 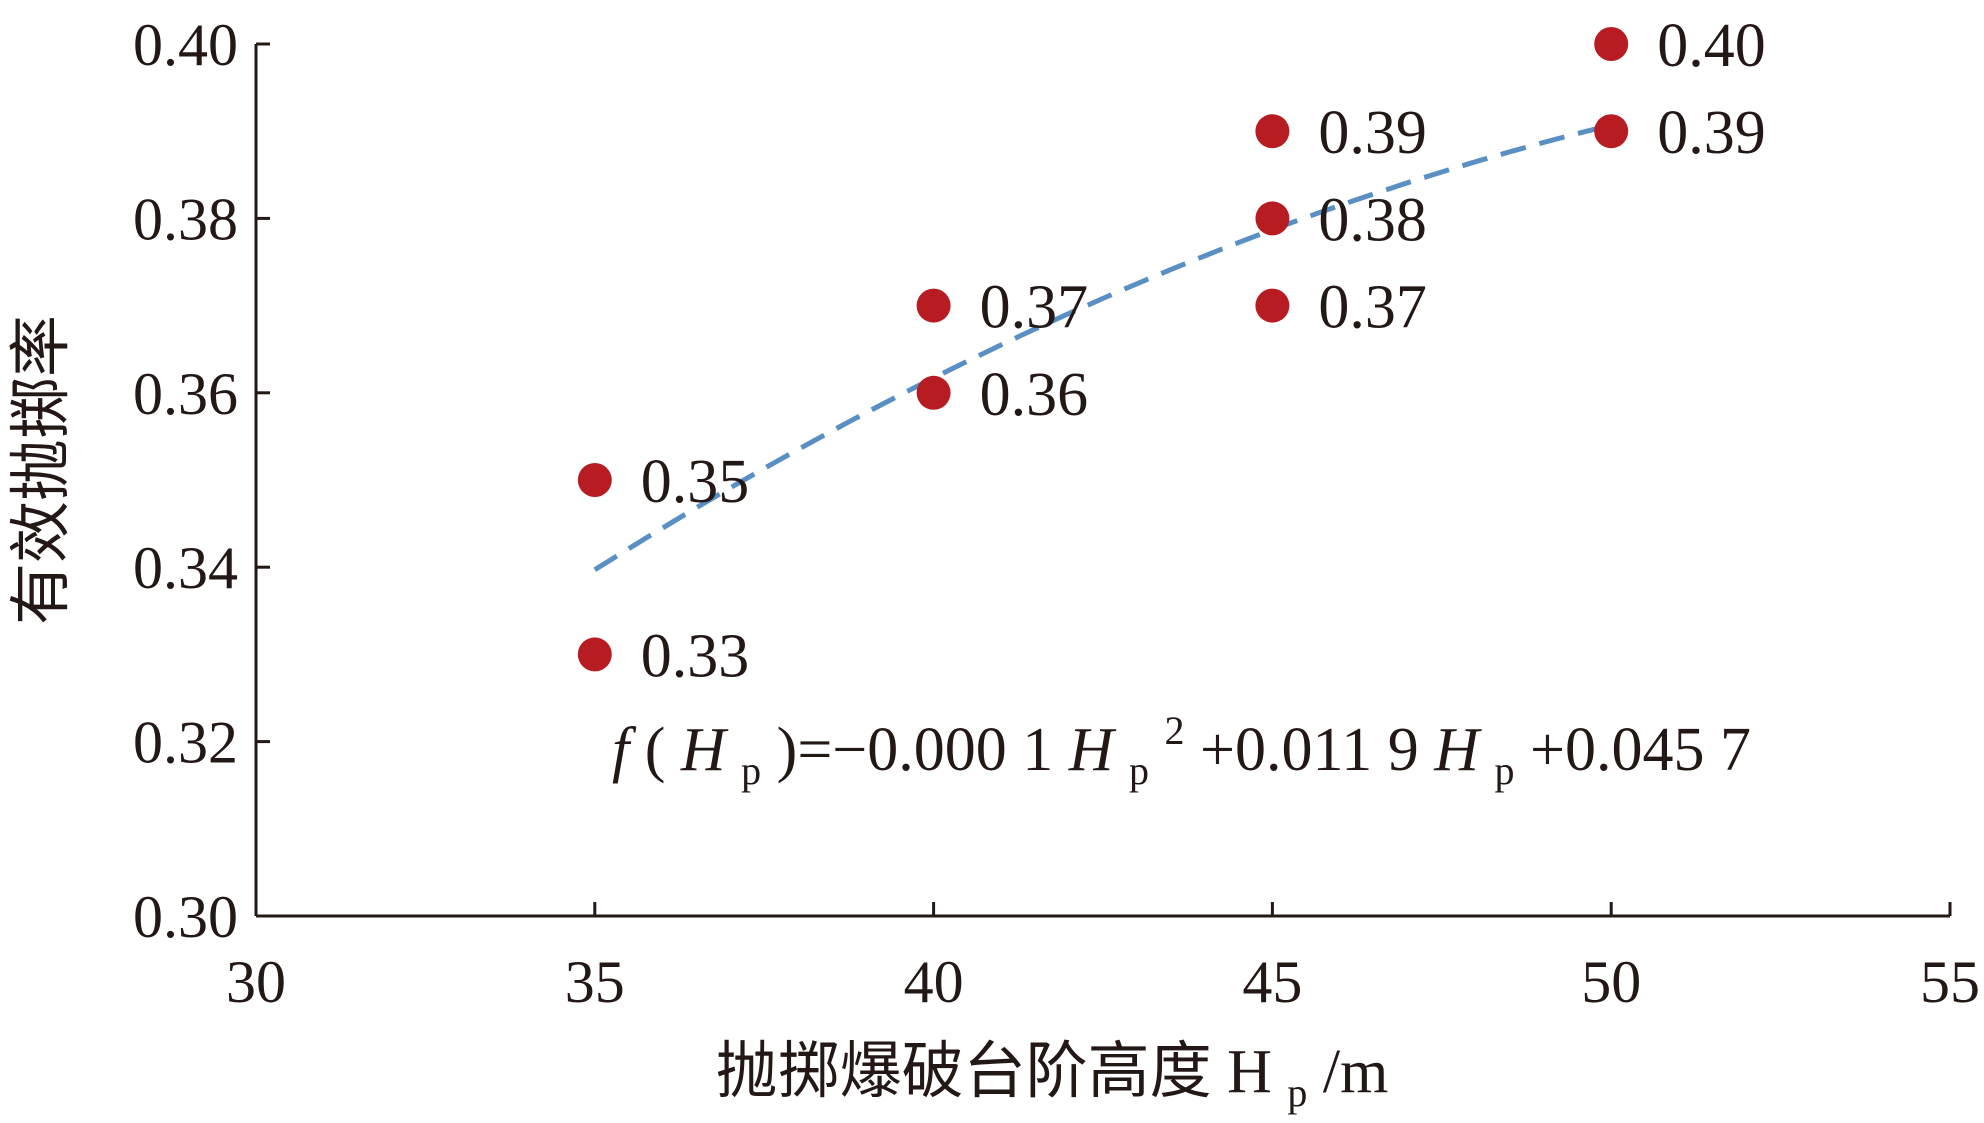 What do you see at coordinates (1504, 770) in the screenshot?
I see `eq-sub-3: p` at bounding box center [1504, 770].